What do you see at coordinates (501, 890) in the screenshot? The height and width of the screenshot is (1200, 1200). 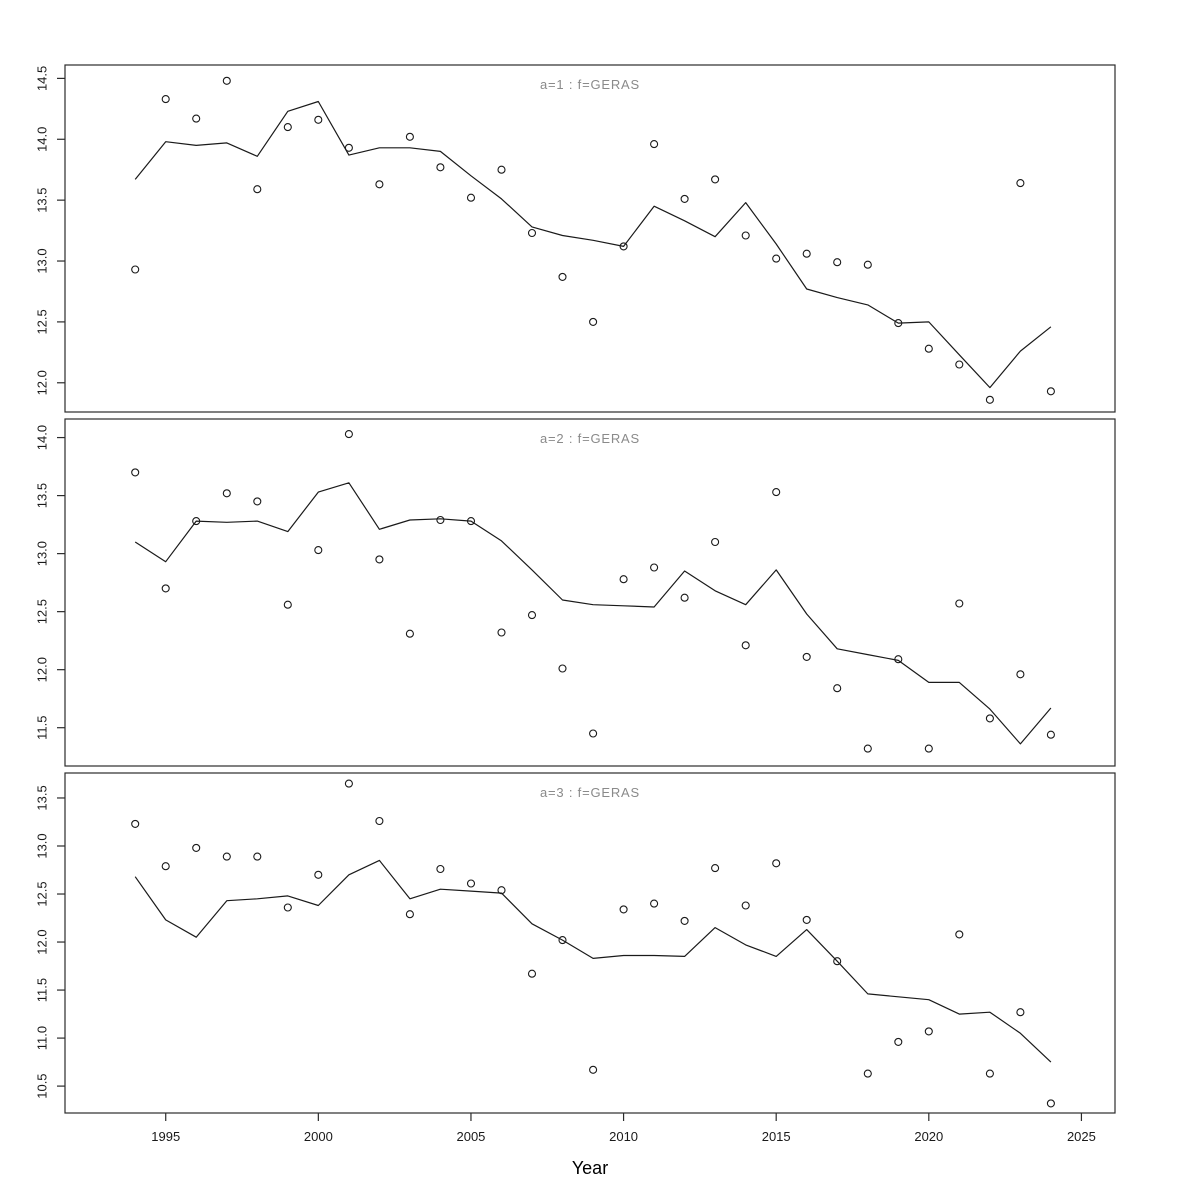 I see `panel-3-data-point-2006` at bounding box center [501, 890].